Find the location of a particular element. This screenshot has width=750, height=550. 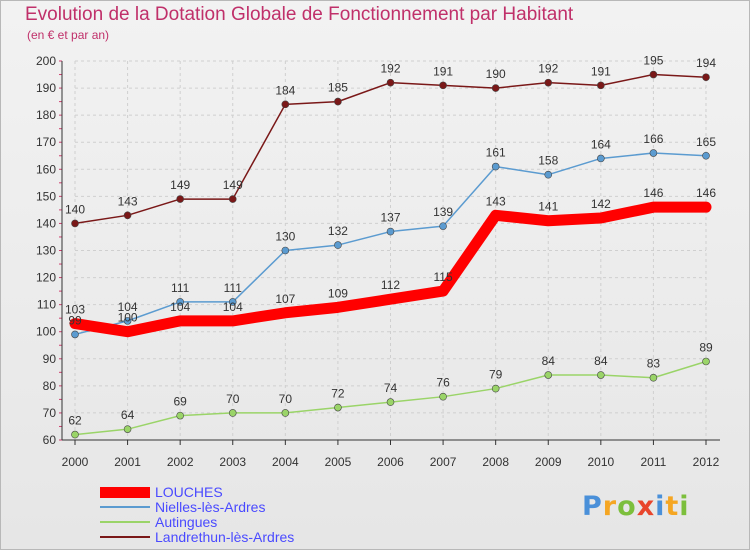

data-label: 89 is located at coordinates (706, 347).